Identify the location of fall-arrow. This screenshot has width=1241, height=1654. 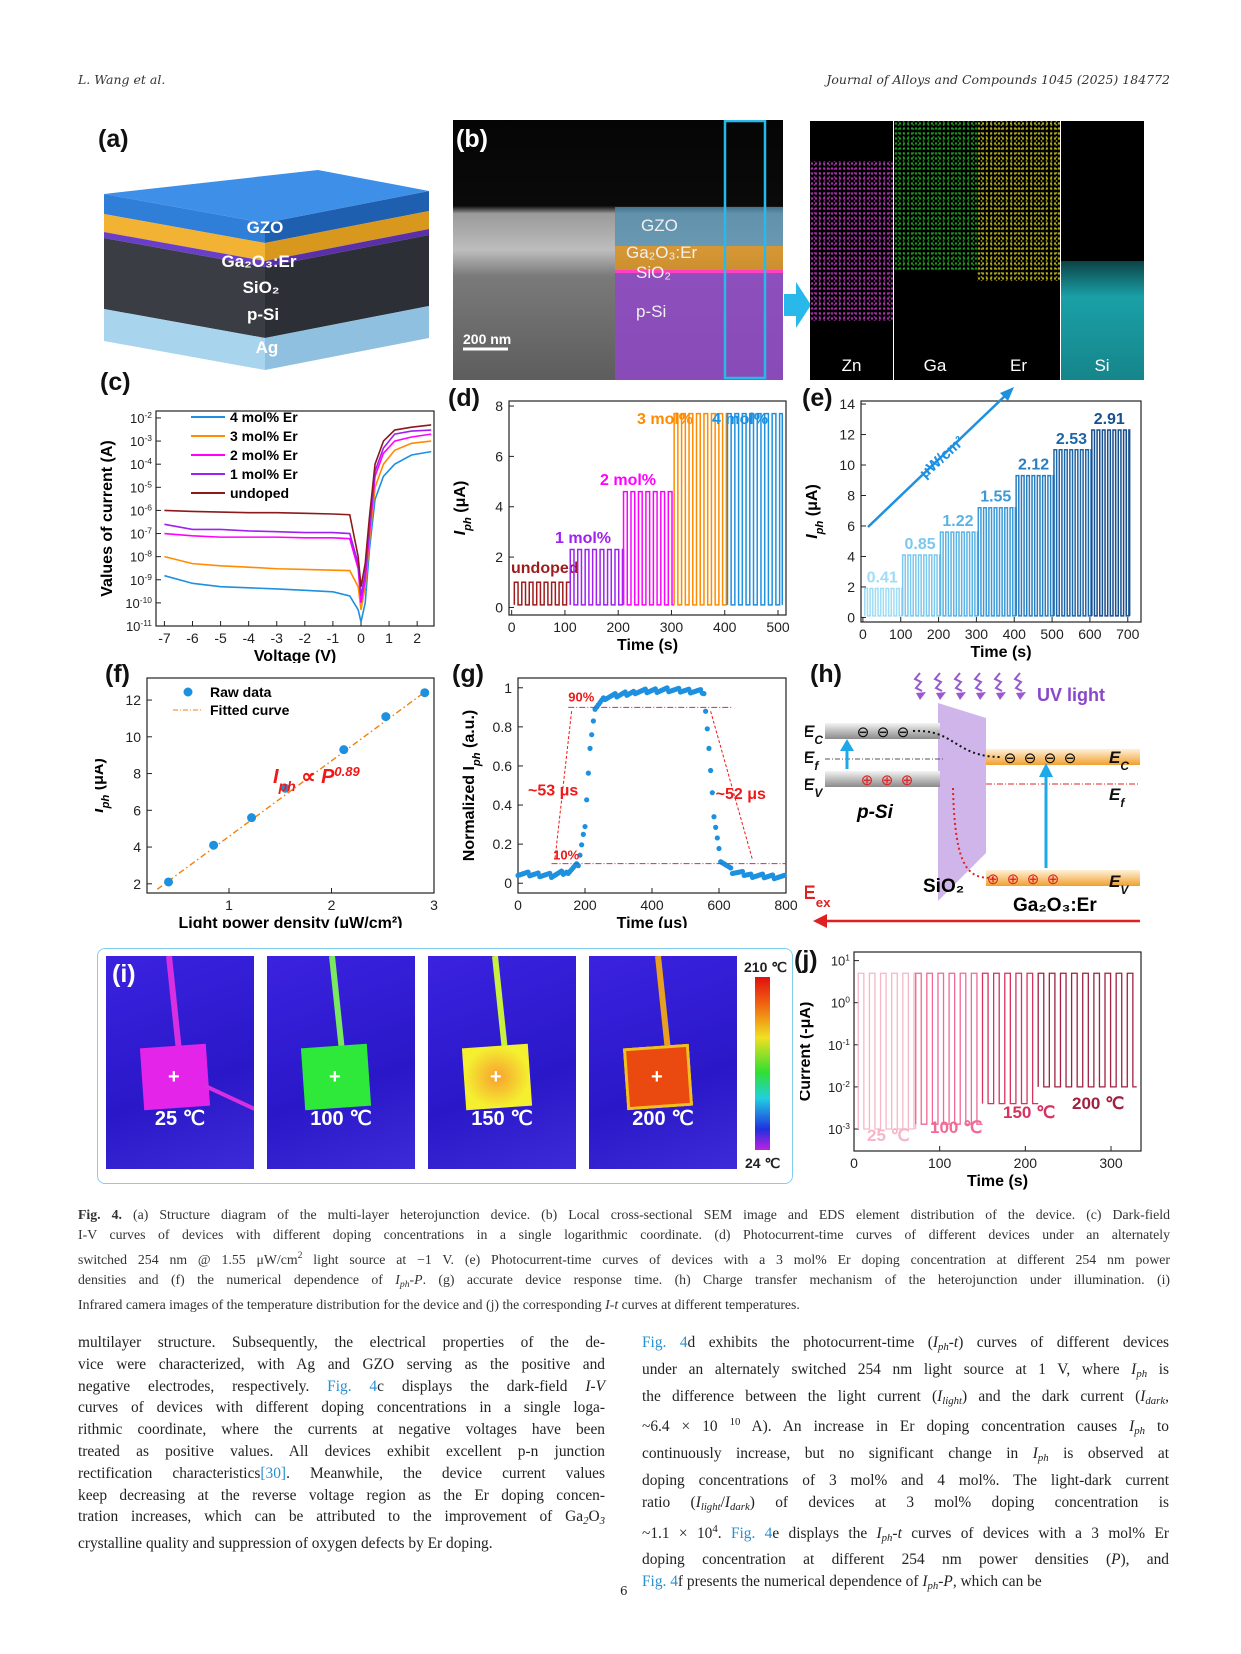
(731, 785).